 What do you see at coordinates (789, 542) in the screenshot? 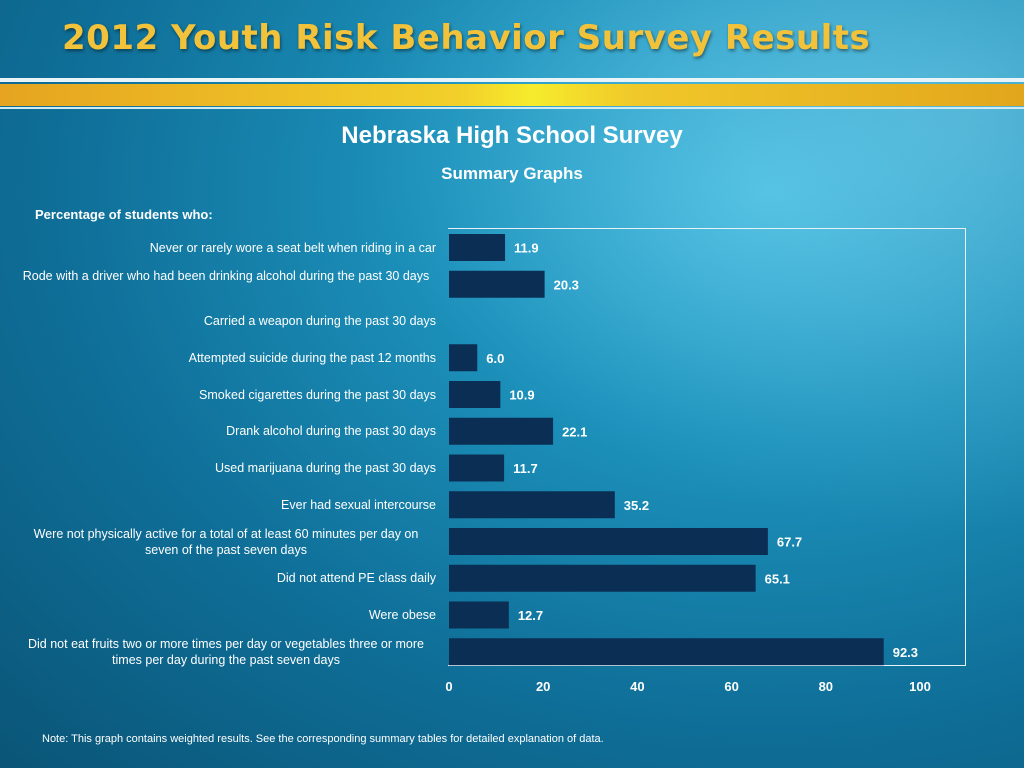
I see `bar-value-label: 67.7` at bounding box center [789, 542].